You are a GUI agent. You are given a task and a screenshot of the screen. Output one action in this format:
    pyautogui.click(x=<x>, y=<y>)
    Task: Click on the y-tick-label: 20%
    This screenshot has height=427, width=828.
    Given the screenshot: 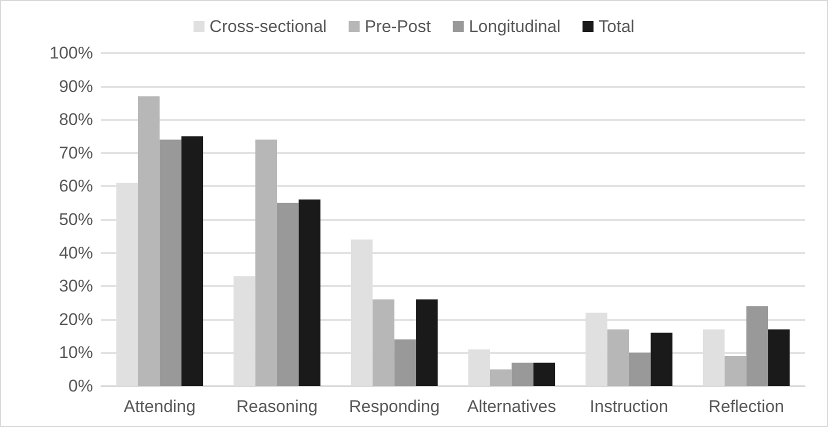 What is the action you would take?
    pyautogui.click(x=75, y=319)
    